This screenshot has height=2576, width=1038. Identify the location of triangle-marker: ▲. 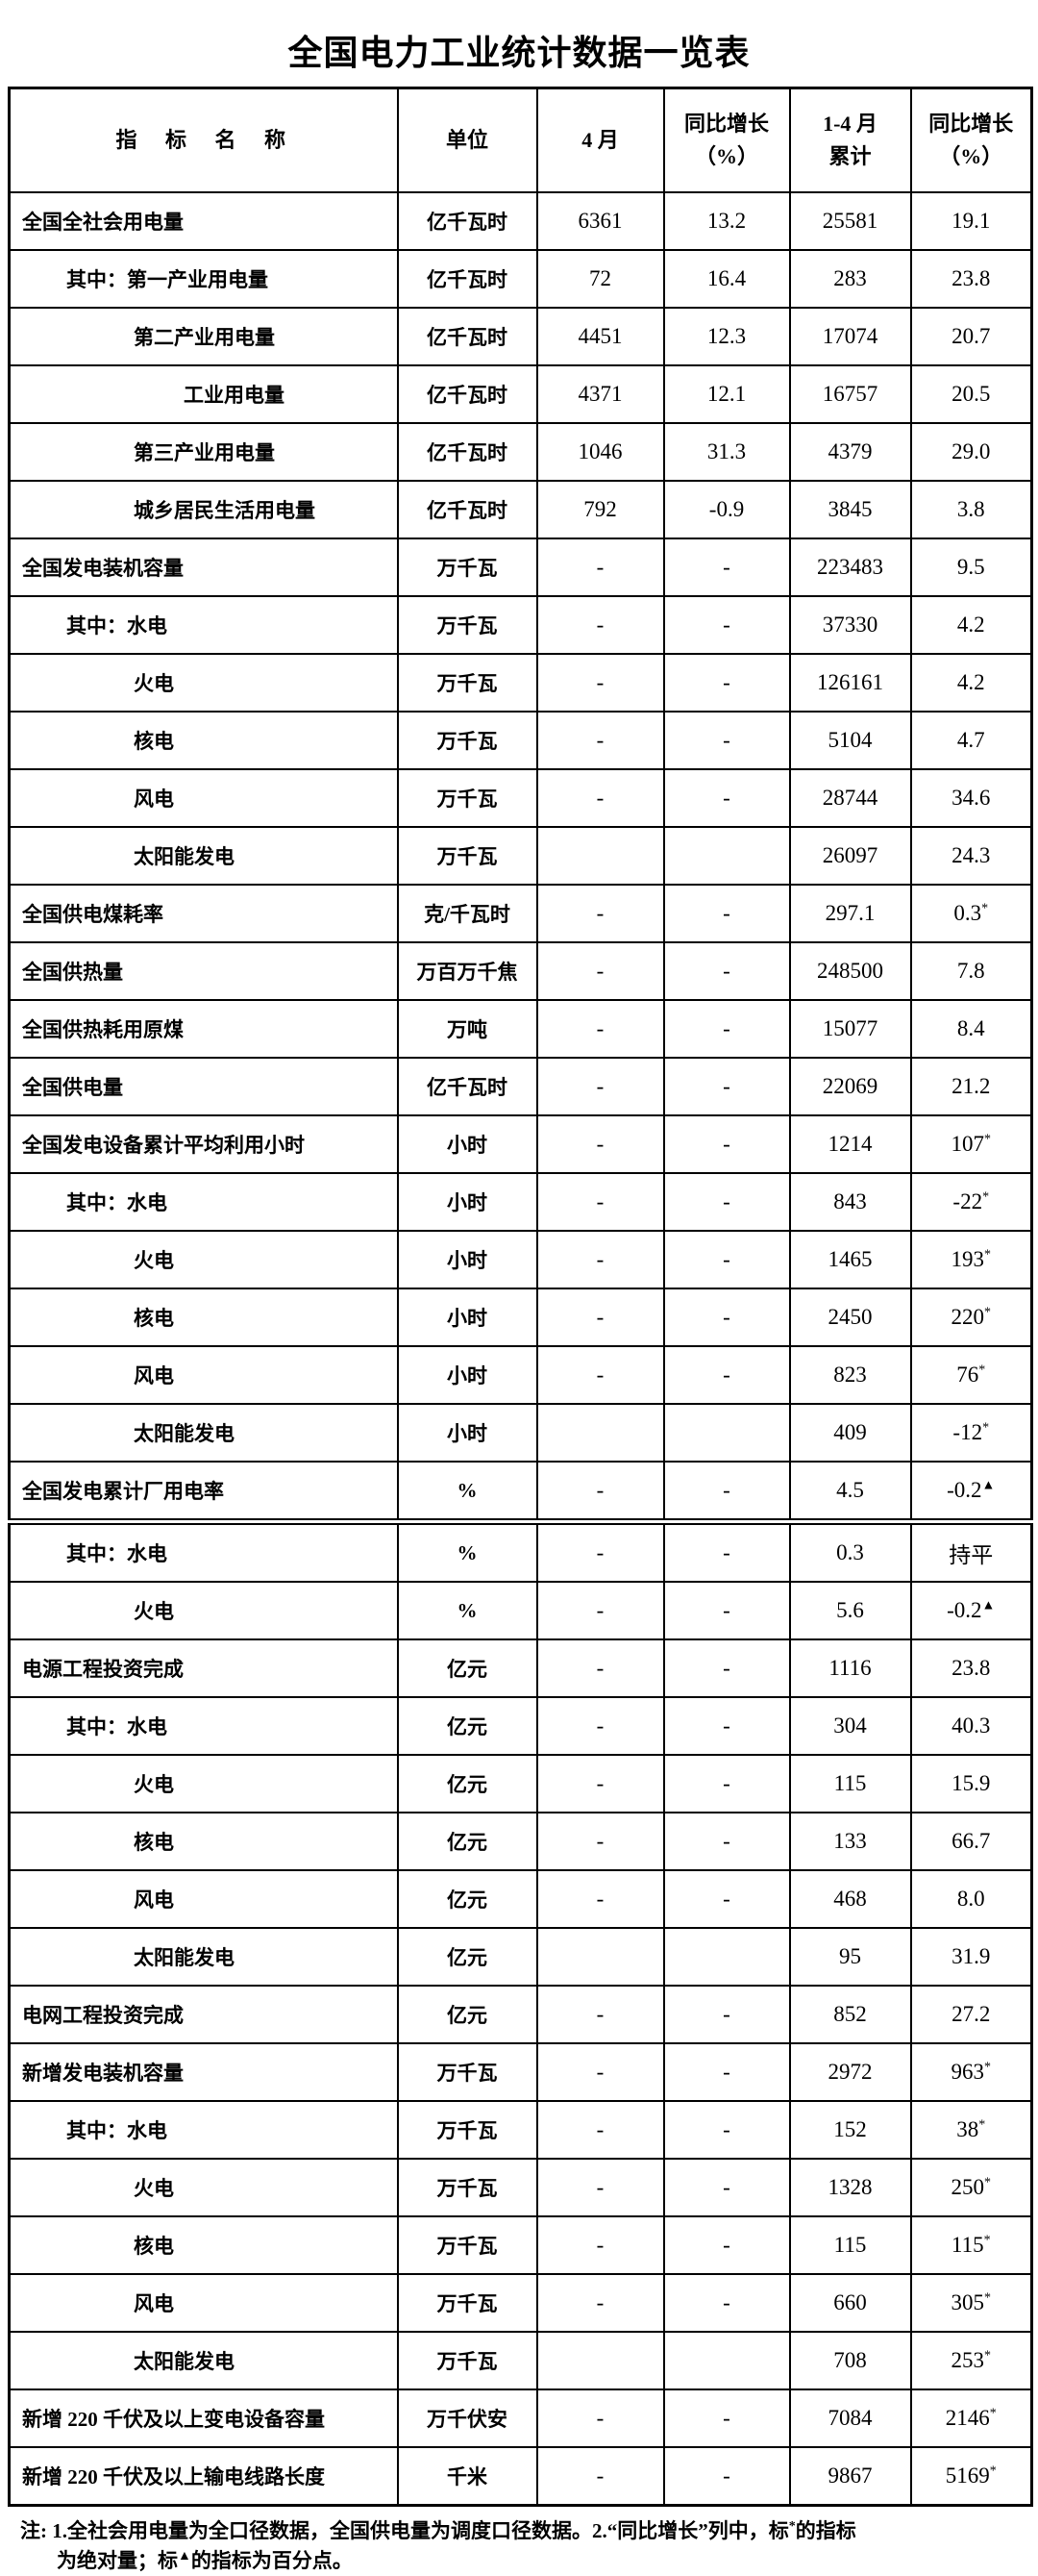
(184, 2556).